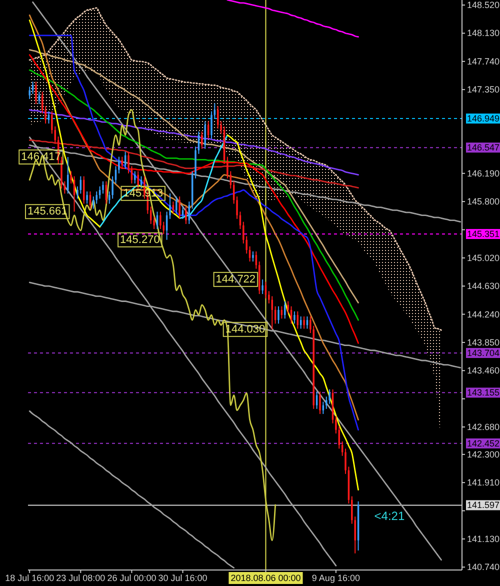 This screenshot has height=586, width=500. What do you see at coordinates (483, 257) in the screenshot?
I see `y-tick-label: 145.020` at bounding box center [483, 257].